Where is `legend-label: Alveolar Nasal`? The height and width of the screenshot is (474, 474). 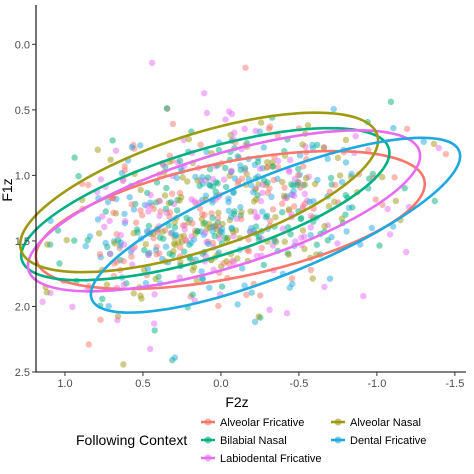
legend-label: Alveolar Nasal is located at coordinates (385, 423).